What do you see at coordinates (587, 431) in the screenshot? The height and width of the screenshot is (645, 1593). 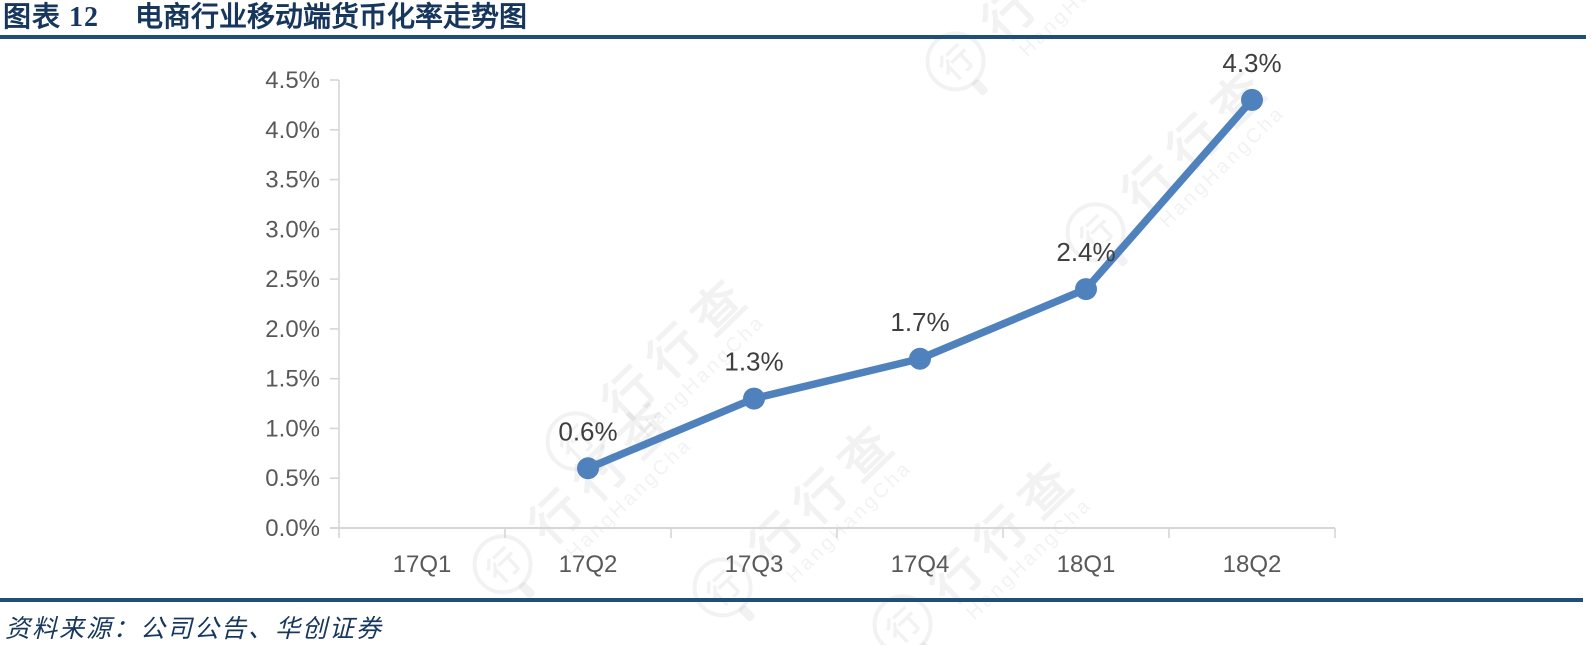 I see `data-label: 0.6%` at bounding box center [587, 431].